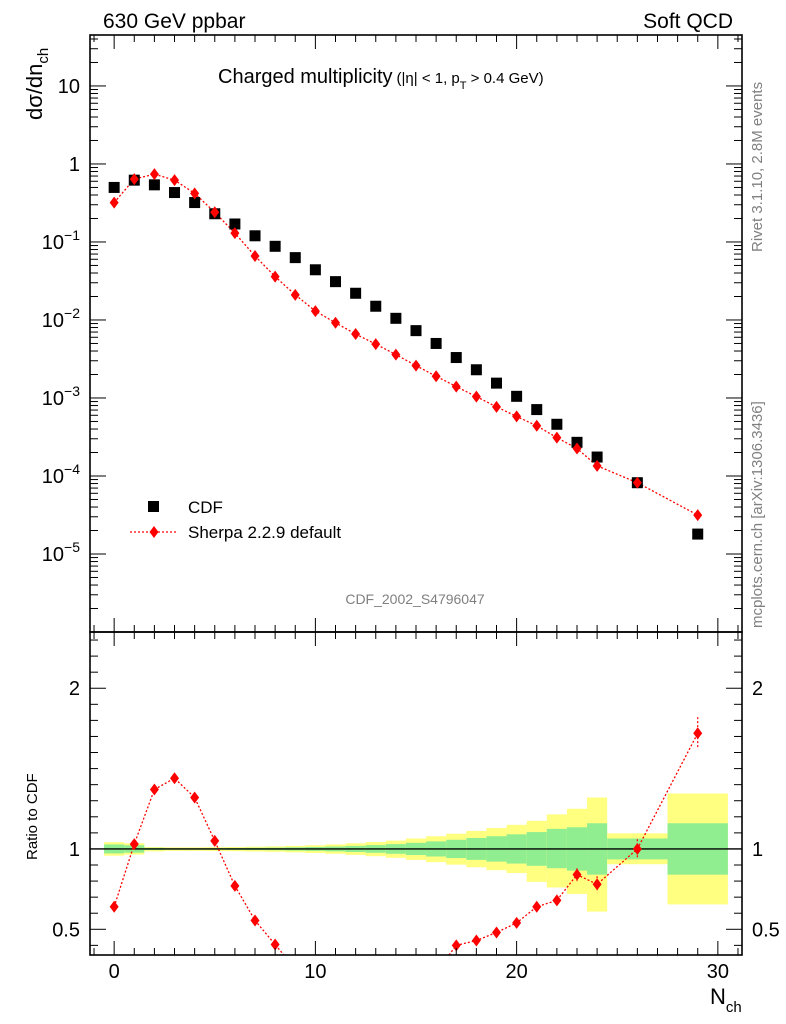 The width and height of the screenshot is (786, 1024). I want to click on main-y-tick-label: 10, so click(69, 87).